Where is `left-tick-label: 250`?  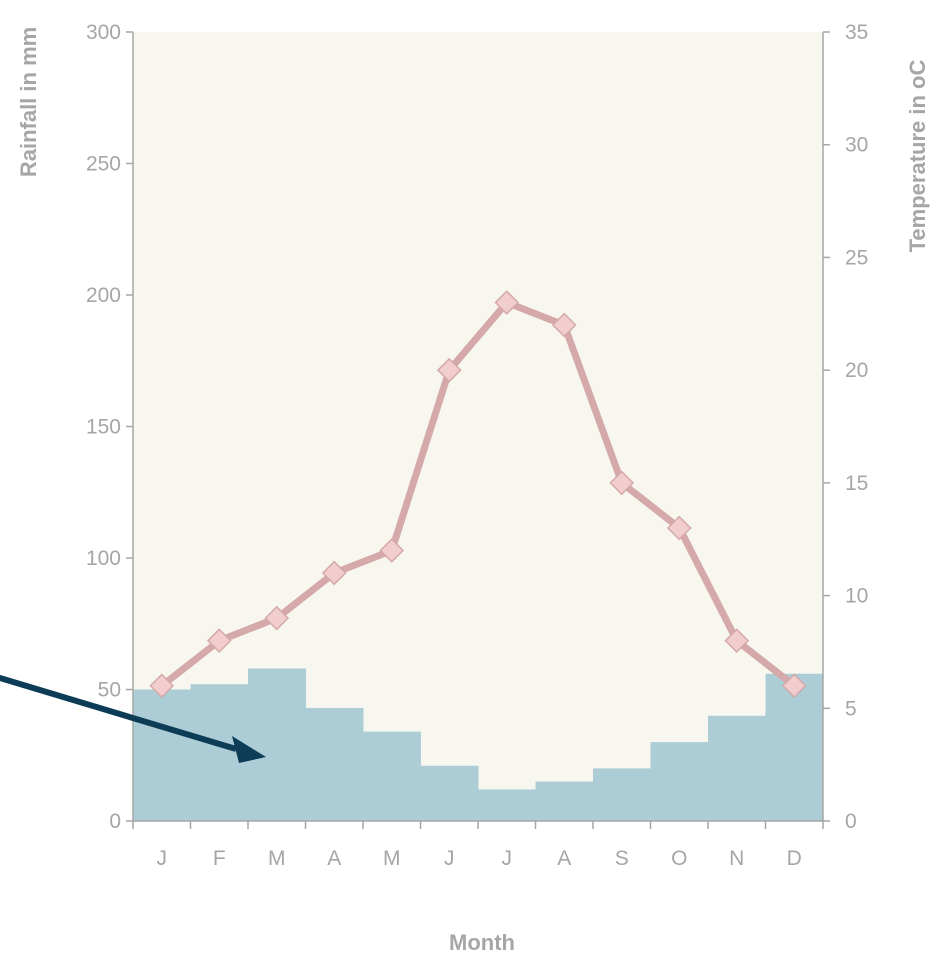
left-tick-label: 250 is located at coordinates (103, 164).